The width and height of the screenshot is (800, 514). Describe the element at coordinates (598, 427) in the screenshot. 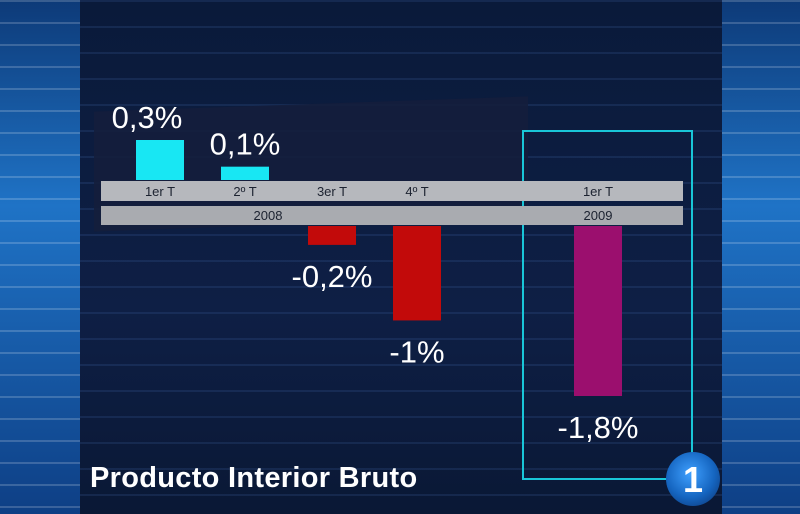

I see `bar-value-label: -1,8%` at that location.